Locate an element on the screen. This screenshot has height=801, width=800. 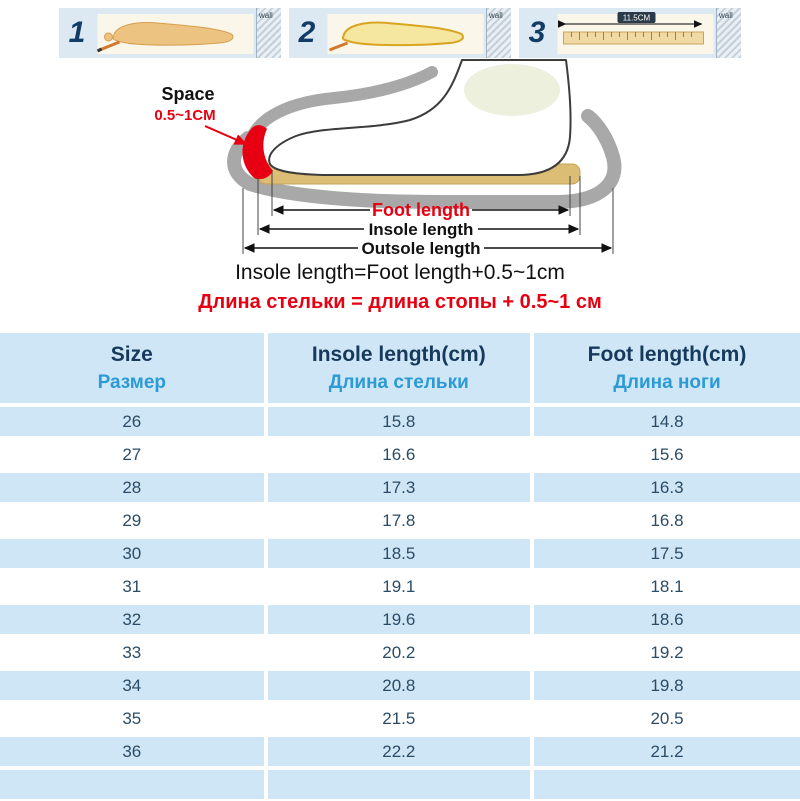
wall-label-3: wall is located at coordinates (726, 15).